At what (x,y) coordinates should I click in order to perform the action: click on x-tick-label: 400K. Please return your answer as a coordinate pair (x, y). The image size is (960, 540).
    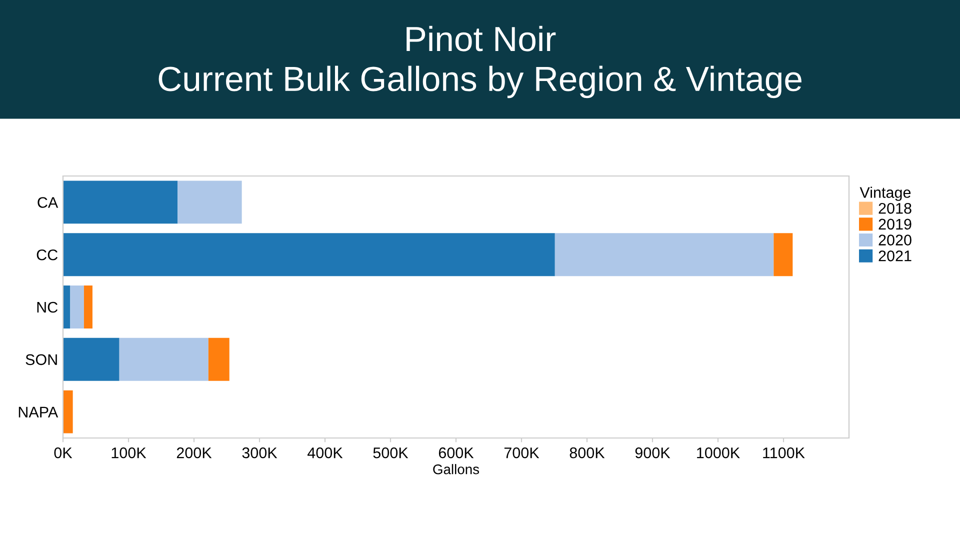
    Looking at the image, I should click on (325, 452).